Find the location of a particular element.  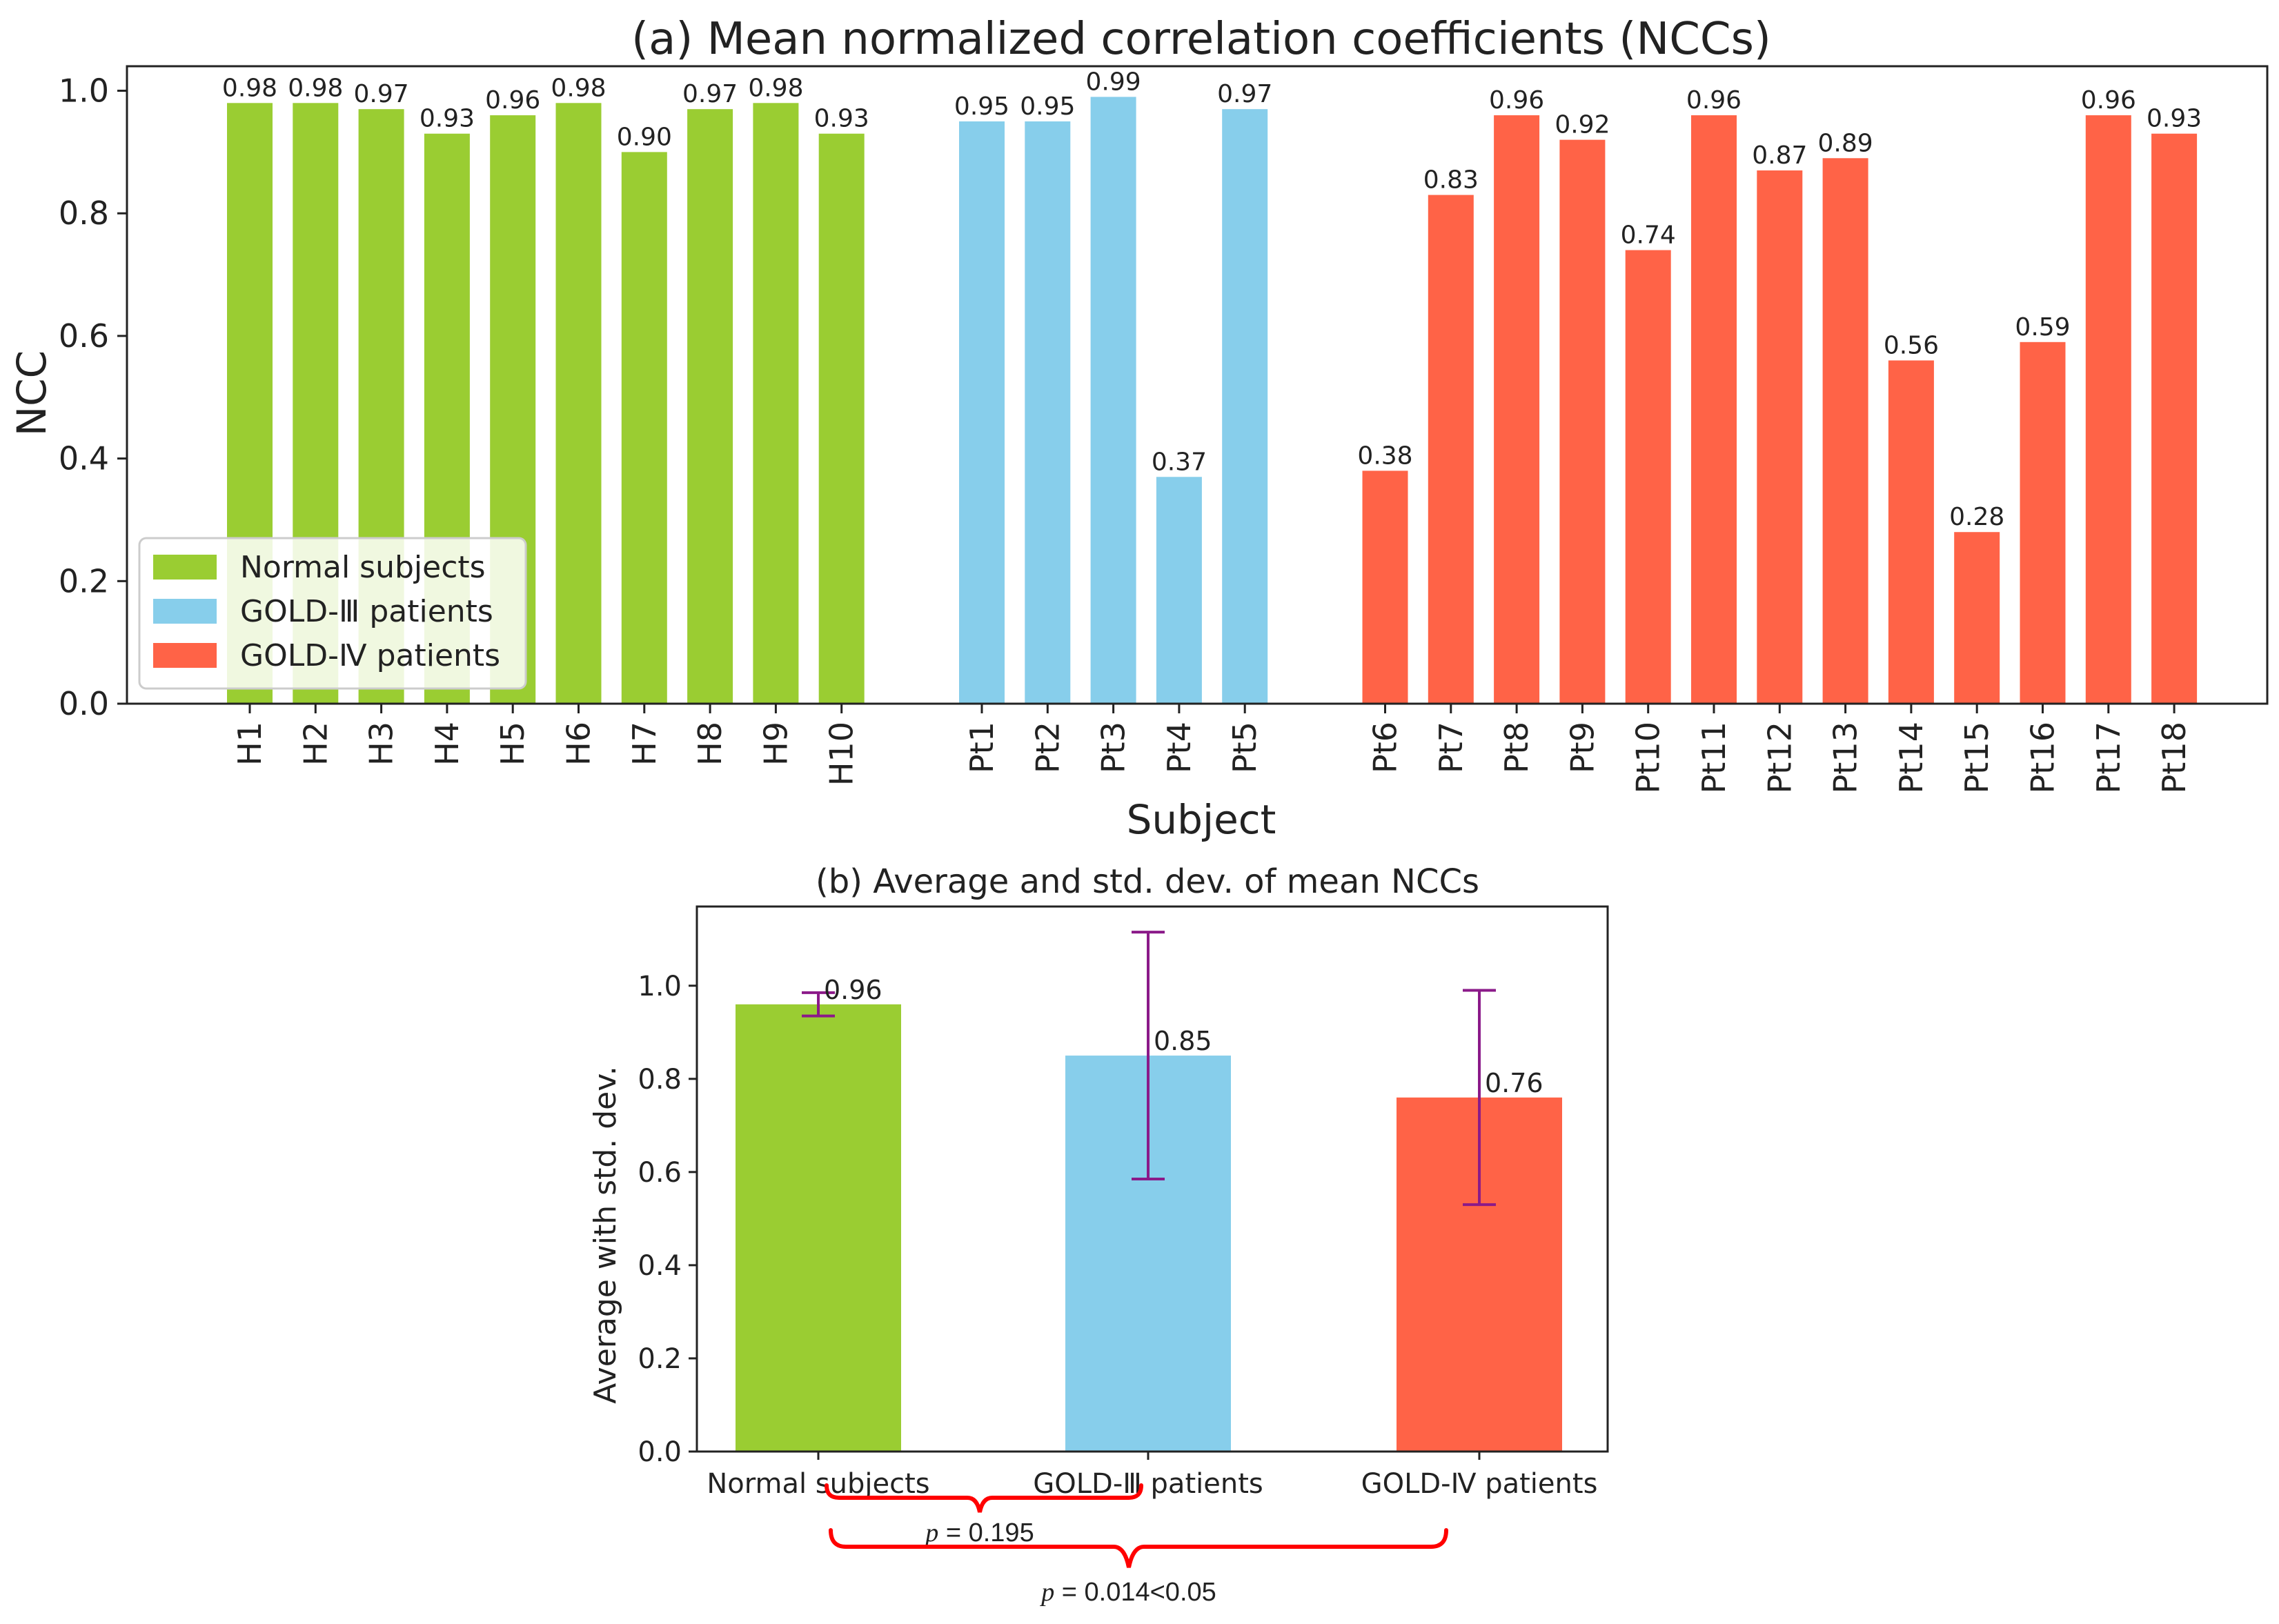

chart-a-x-tick-label: H2 is located at coordinates (315, 744).